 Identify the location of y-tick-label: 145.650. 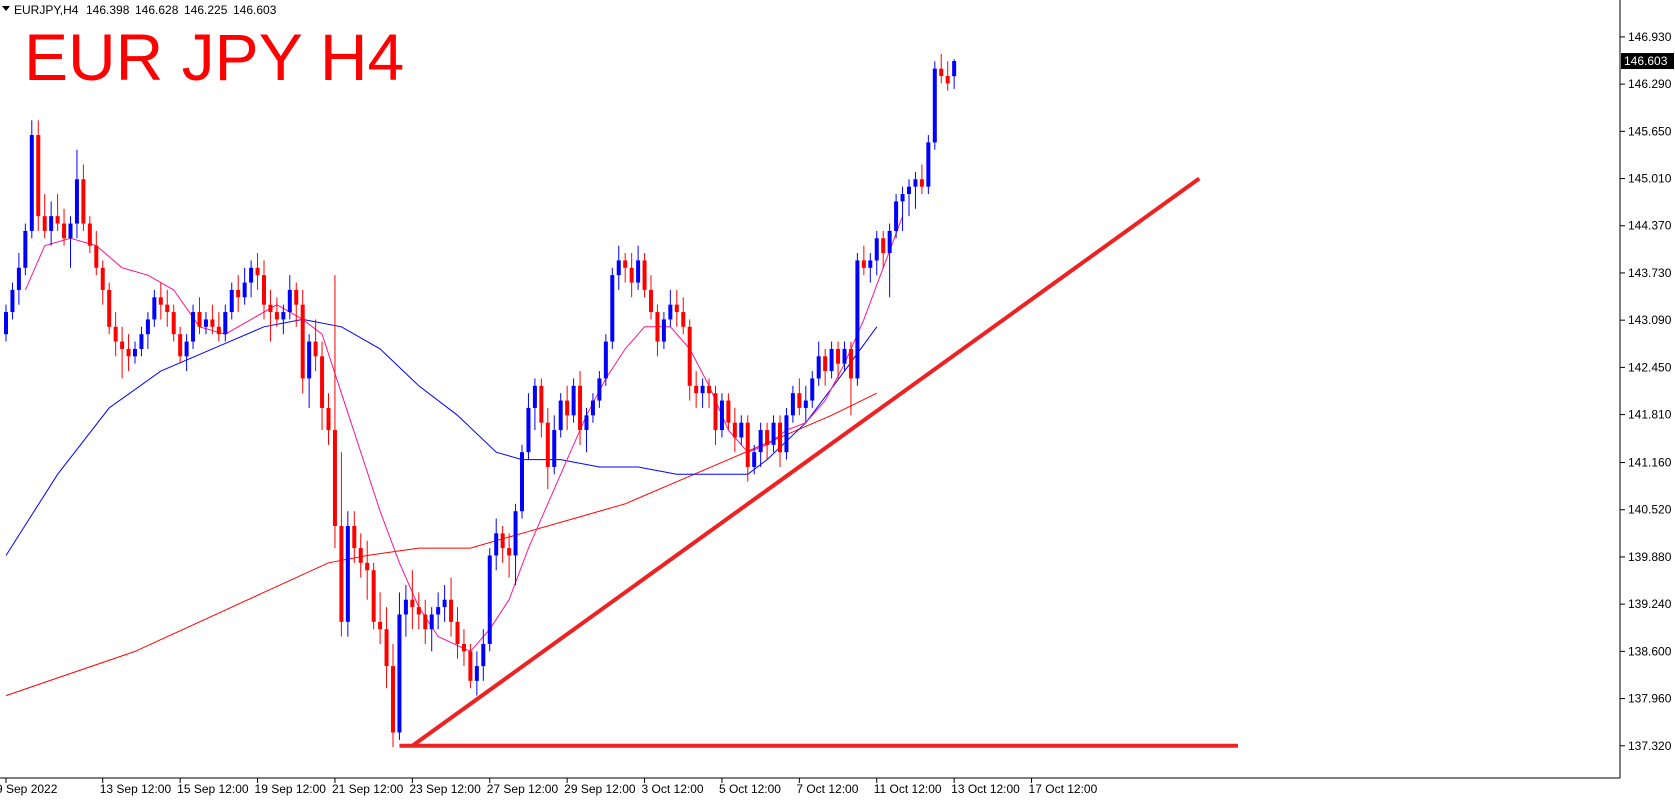
(1650, 131).